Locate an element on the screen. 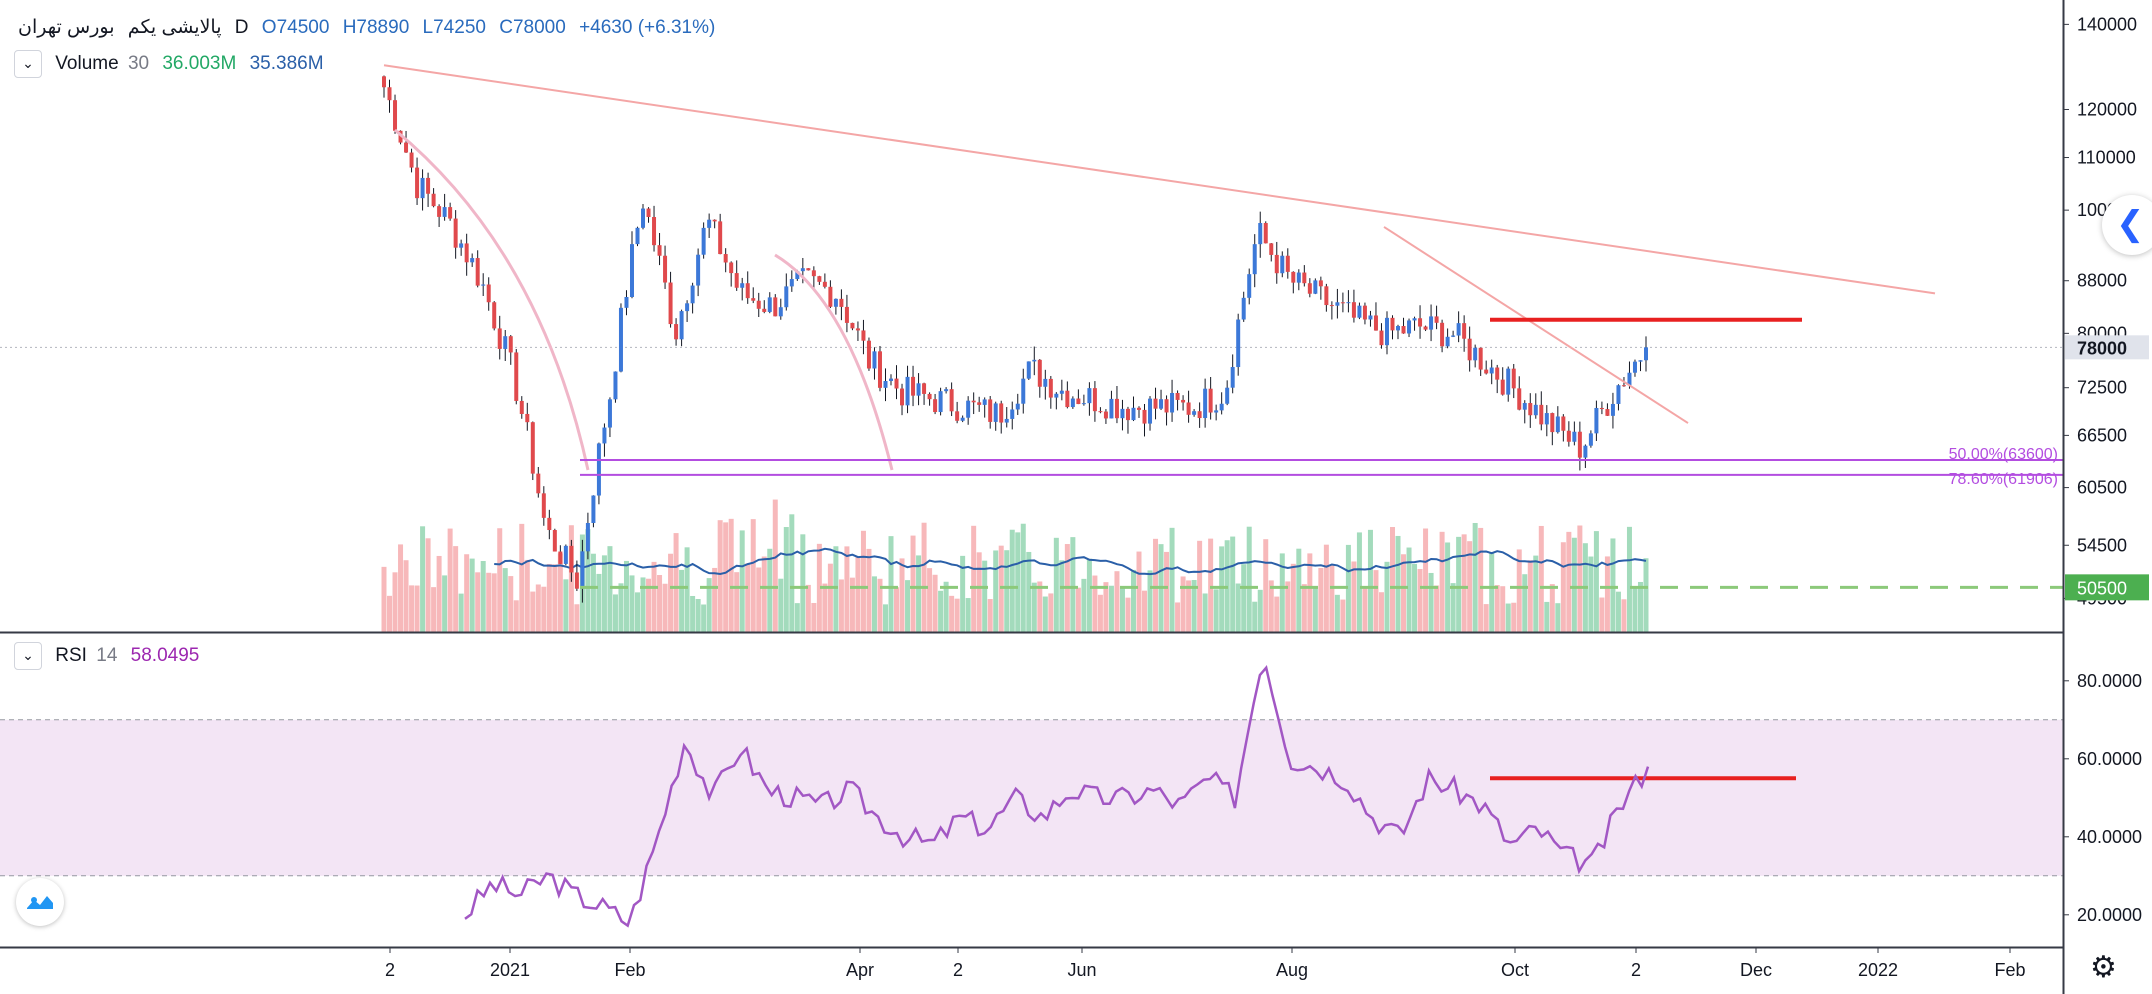 The width and height of the screenshot is (2152, 994). time-tick-label: Dec is located at coordinates (1756, 970).